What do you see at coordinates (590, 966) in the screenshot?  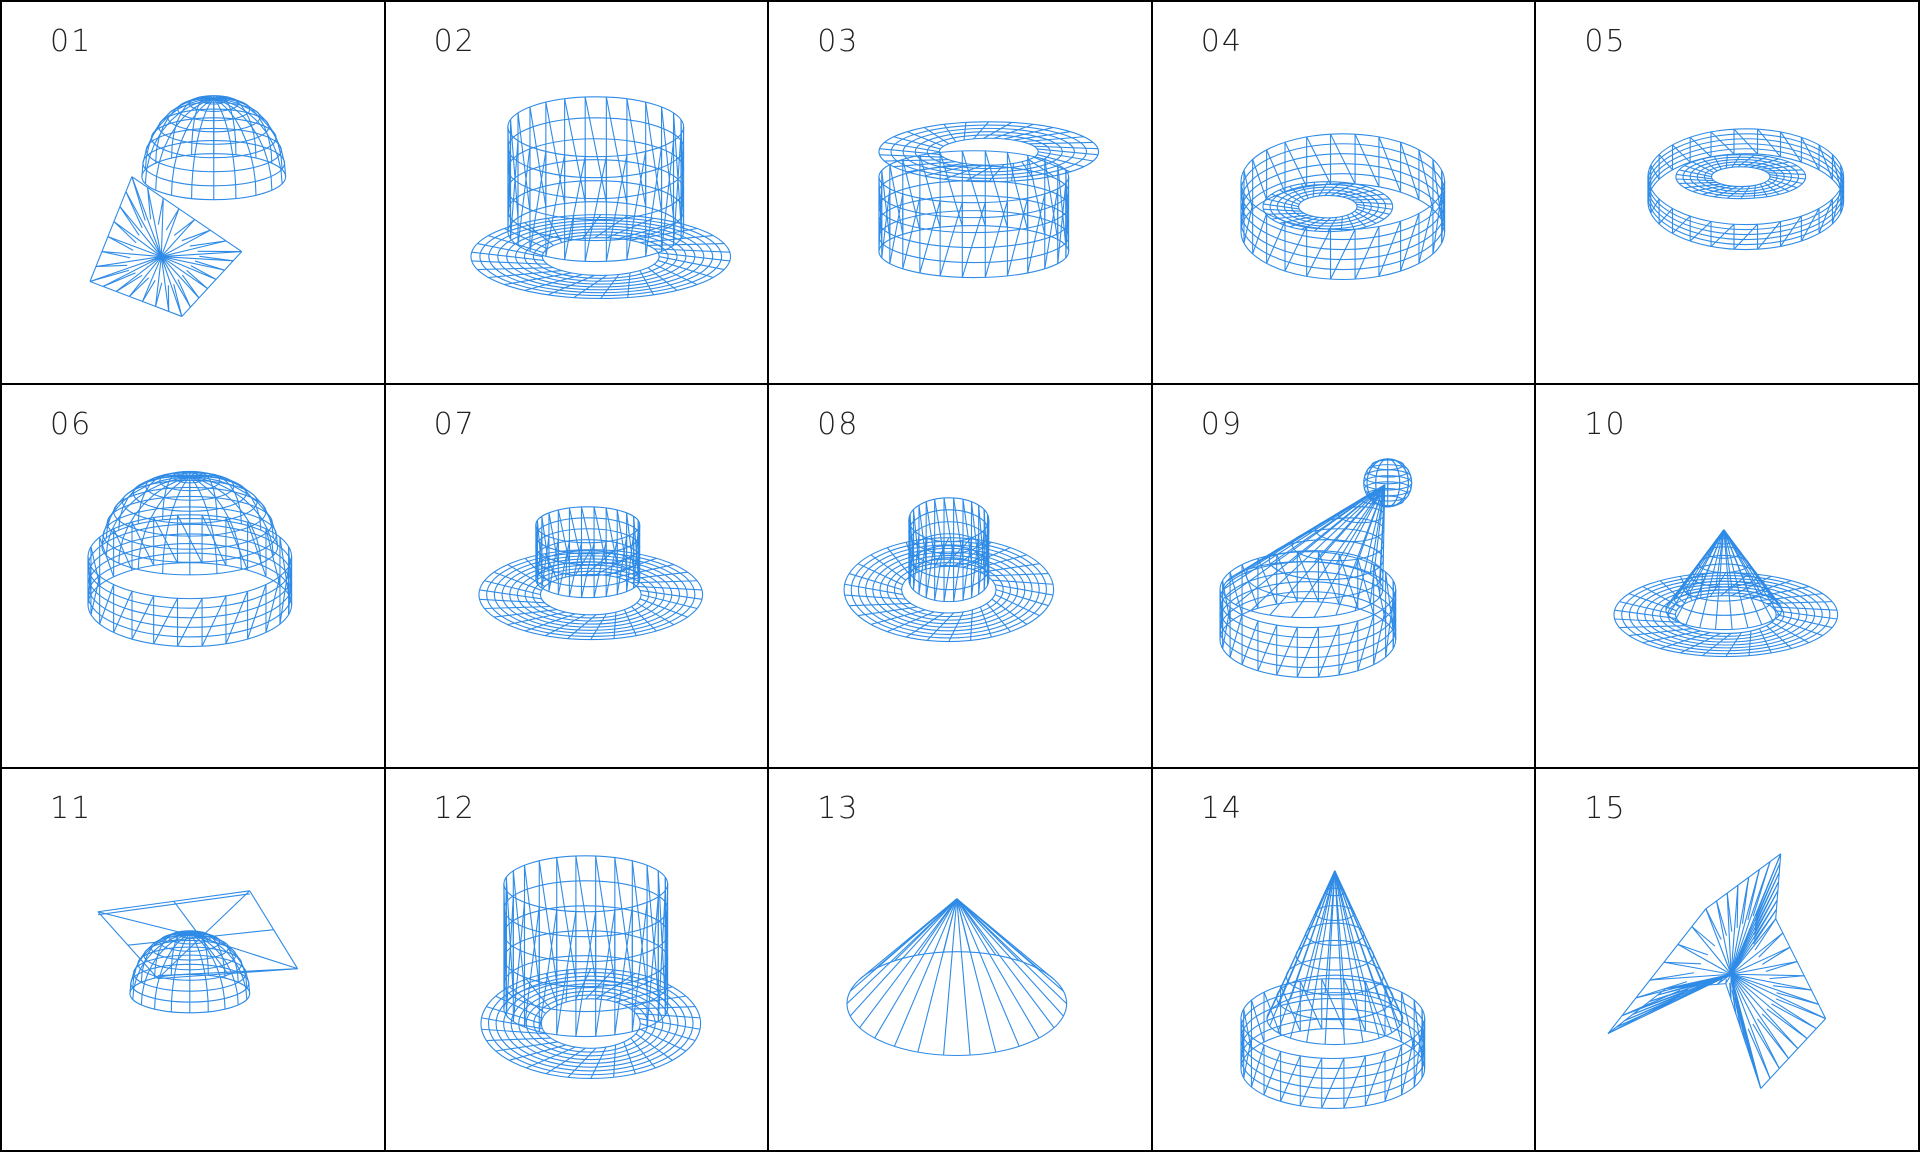 I see `top-hat-wireframe-icon` at bounding box center [590, 966].